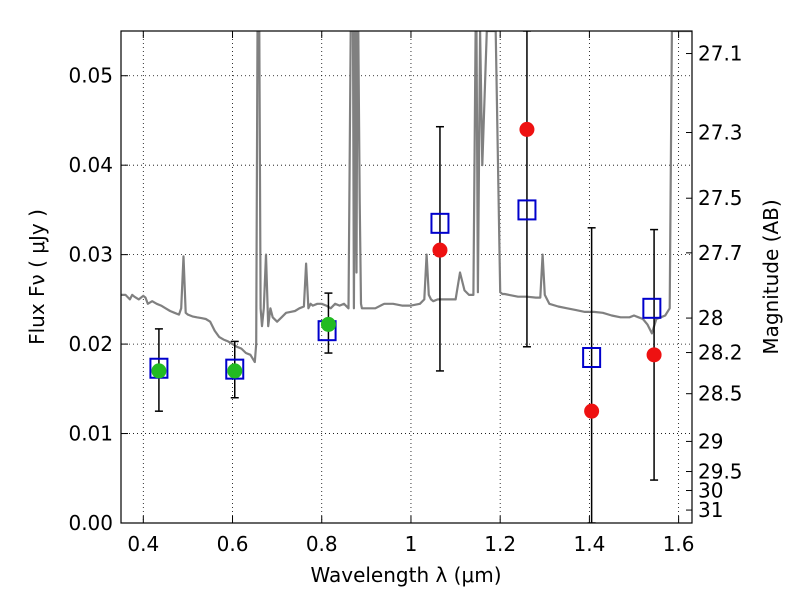  I want to click on x-tick-label: 1.6, so click(679, 544).